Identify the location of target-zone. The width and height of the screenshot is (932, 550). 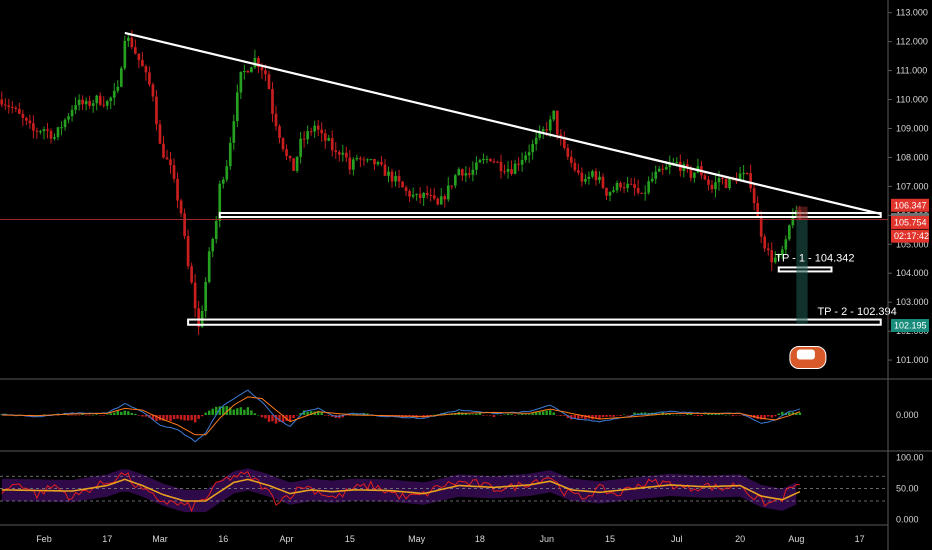
(802, 271).